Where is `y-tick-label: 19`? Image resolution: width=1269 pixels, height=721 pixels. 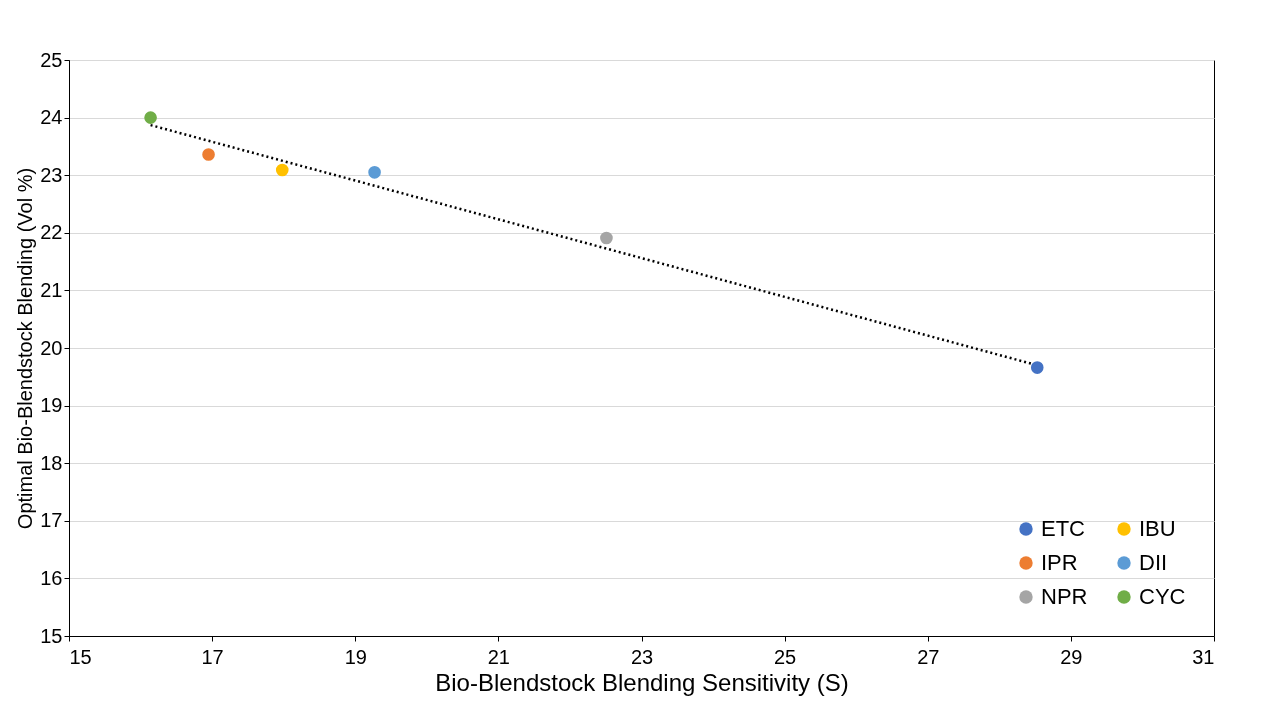
y-tick-label: 19 is located at coordinates (51, 405).